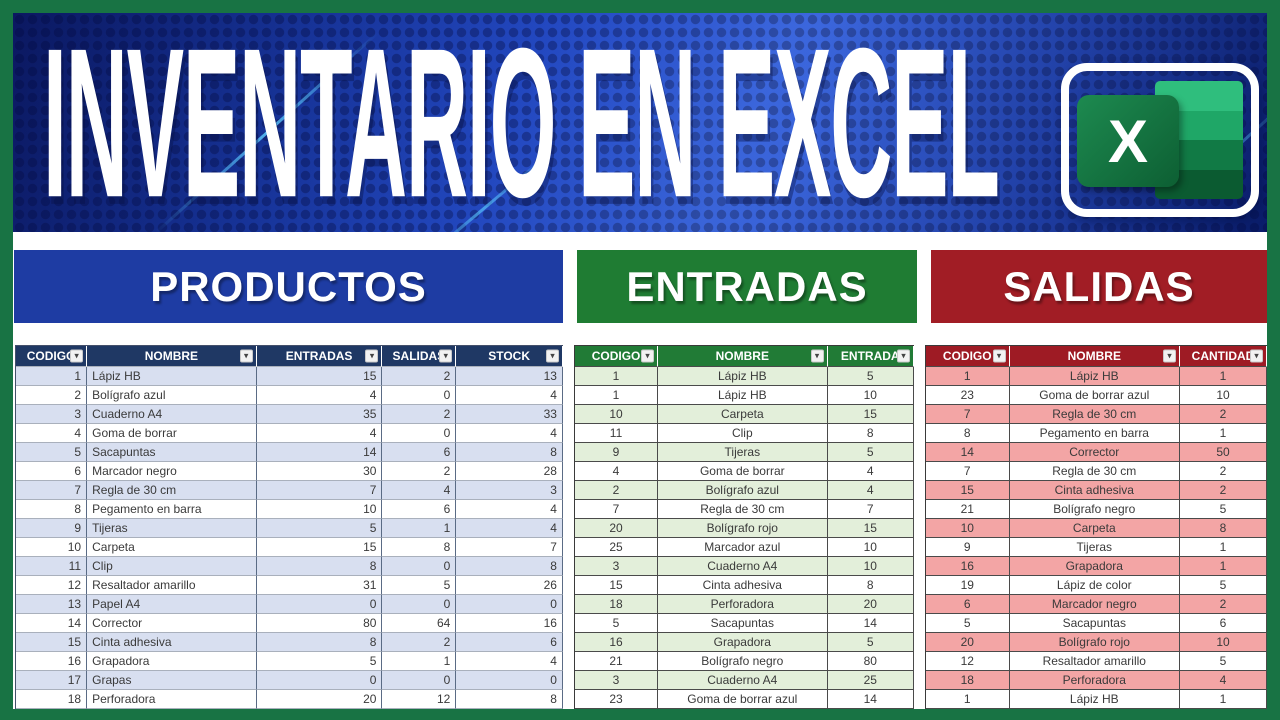  What do you see at coordinates (1223, 356) in the screenshot?
I see `column-header-label: CANTIDAD` at bounding box center [1223, 356].